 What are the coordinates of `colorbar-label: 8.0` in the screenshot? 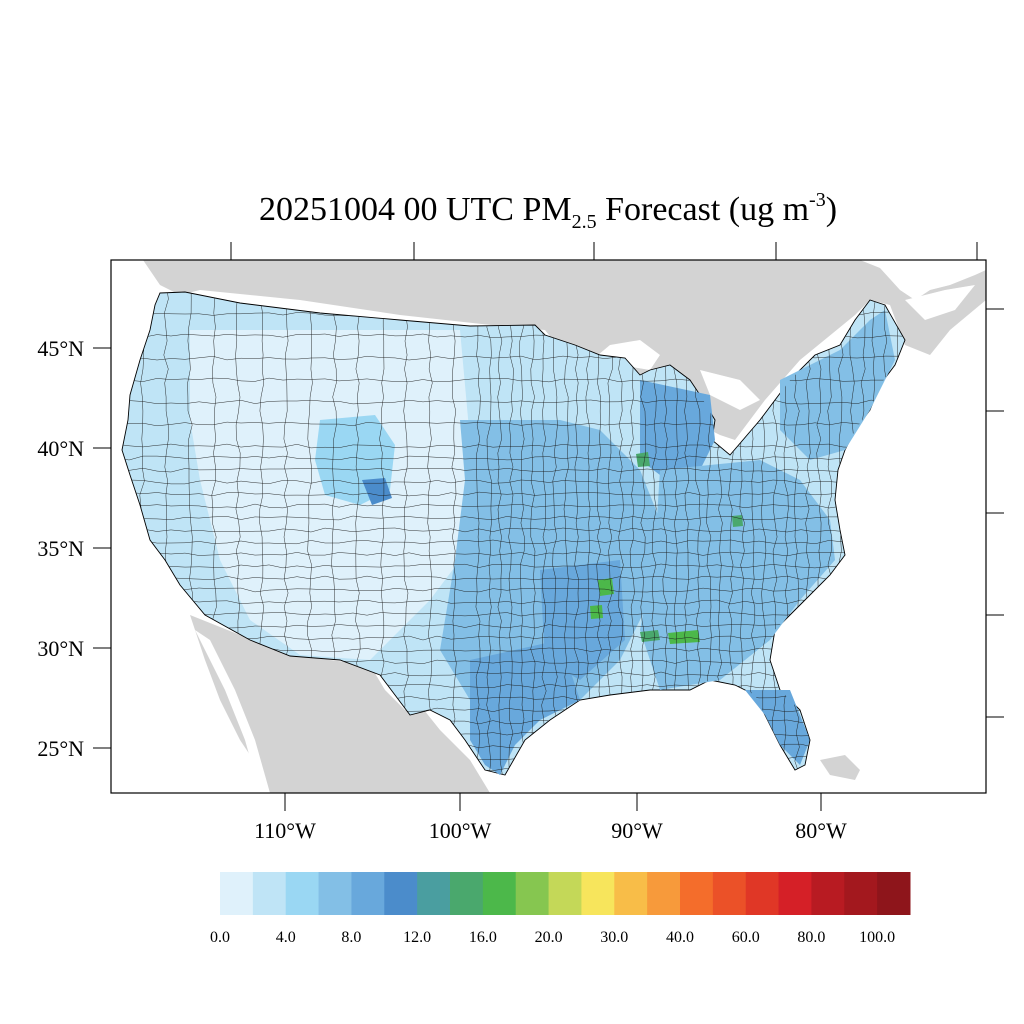 It's located at (351, 937).